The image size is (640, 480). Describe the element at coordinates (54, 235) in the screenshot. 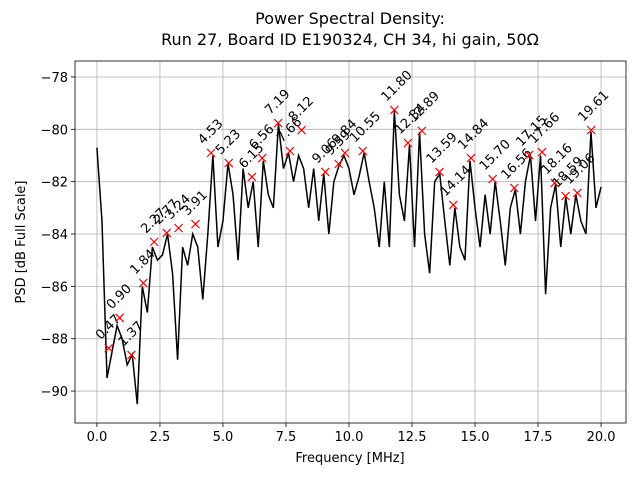

I see `y-tick-label: −84` at that location.